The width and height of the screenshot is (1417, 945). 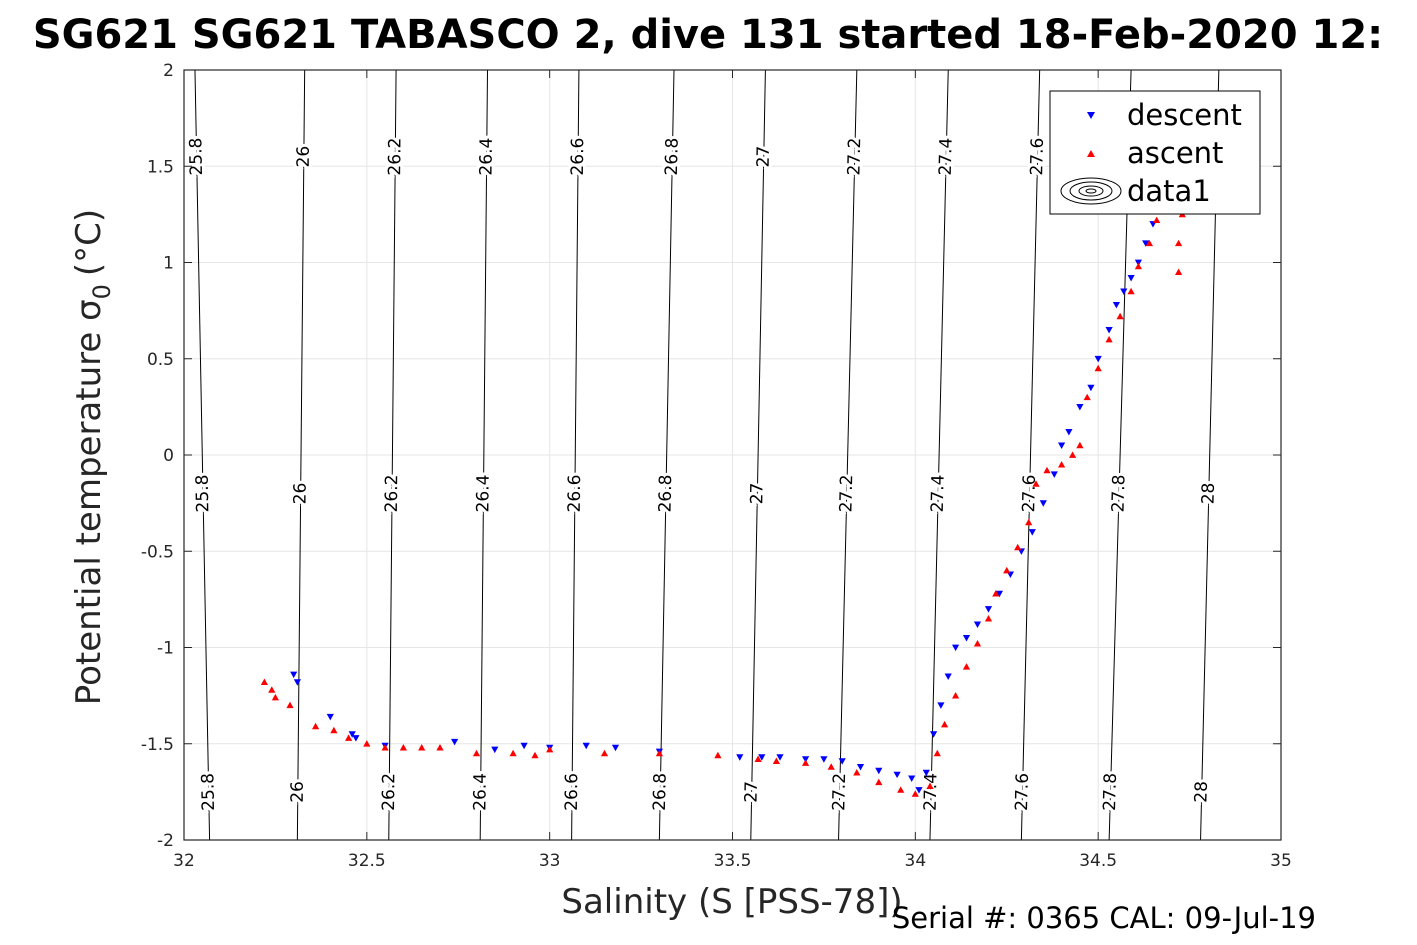 I want to click on legend-descent-marker, so click(x=1091, y=115).